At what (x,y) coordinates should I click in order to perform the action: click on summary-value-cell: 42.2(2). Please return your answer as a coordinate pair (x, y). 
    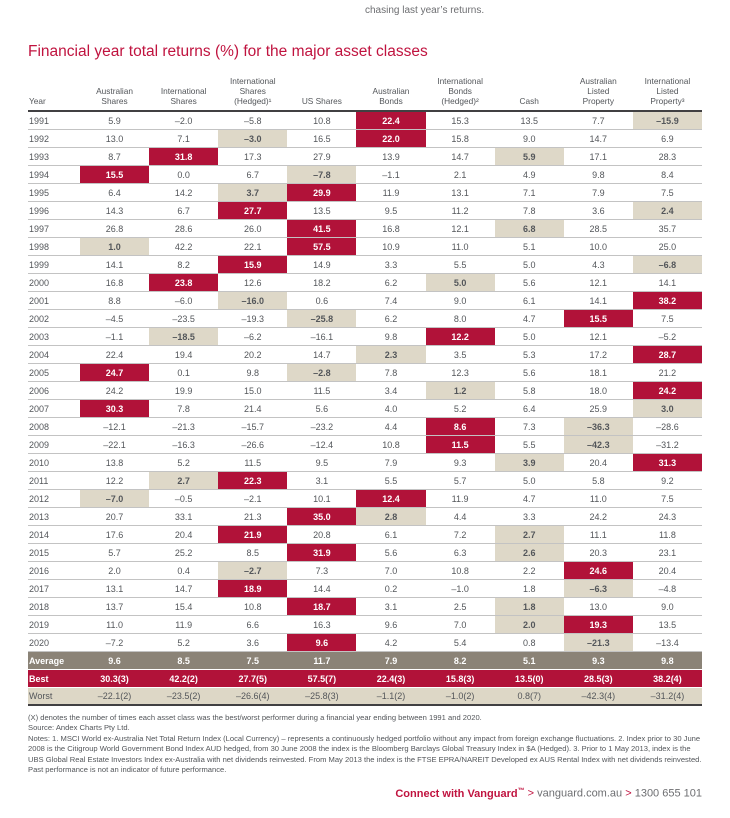
    Looking at the image, I should click on (183, 678).